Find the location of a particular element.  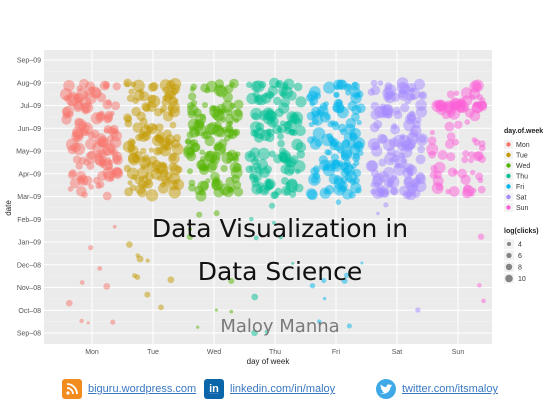

x-axis-ticks: Mon Tue Wed Thu Fri Sat Sun is located at coordinates (274, 352).